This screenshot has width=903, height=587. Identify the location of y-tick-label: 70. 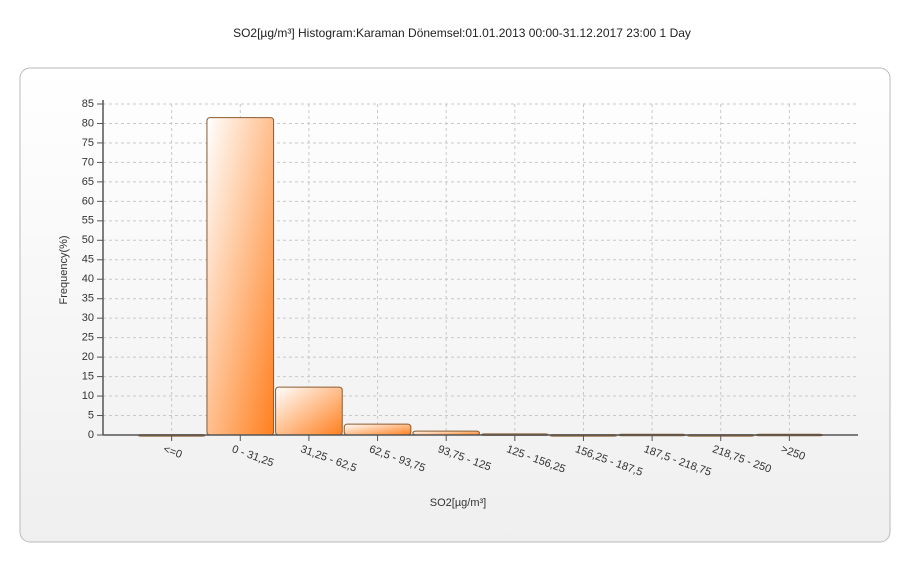
(88, 162).